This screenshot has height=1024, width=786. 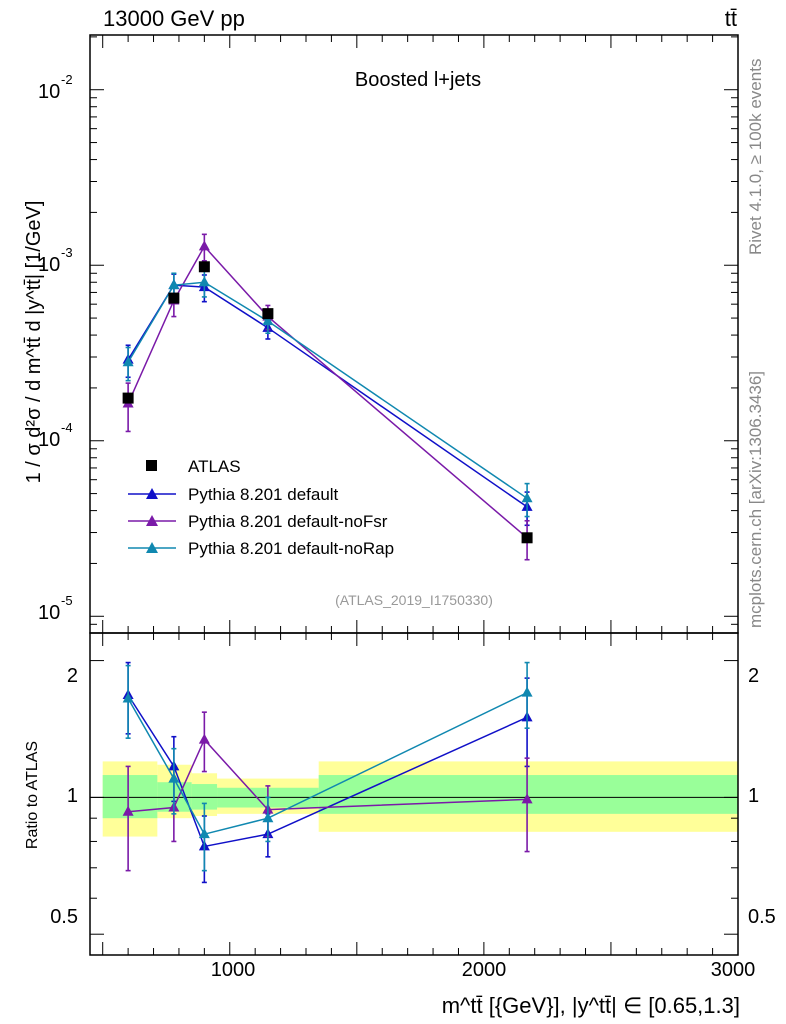 What do you see at coordinates (67, 427) in the screenshot?
I see `svg-text: -4` at bounding box center [67, 427].